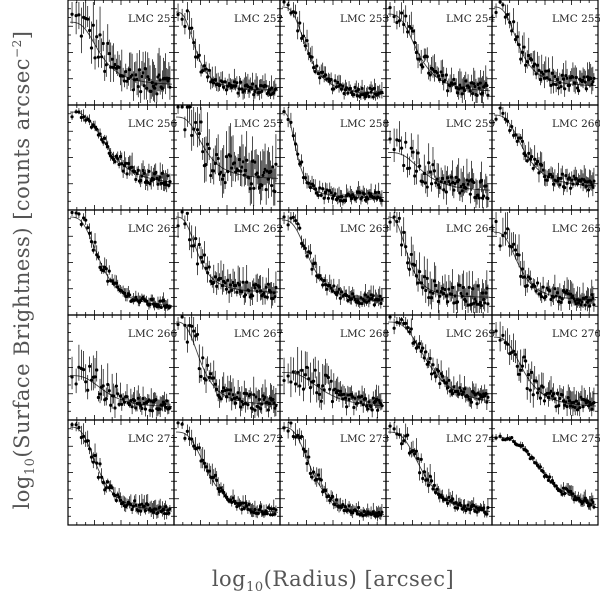  What do you see at coordinates (258, 439) in the screenshot?
I see `panel-label: LMC 272` at bounding box center [258, 439].